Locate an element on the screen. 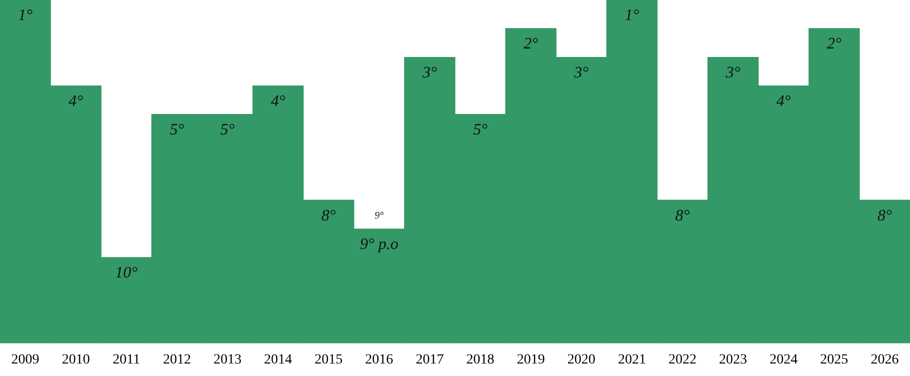 The height and width of the screenshot is (376, 910). x-tick-label: 2010 is located at coordinates (76, 360).